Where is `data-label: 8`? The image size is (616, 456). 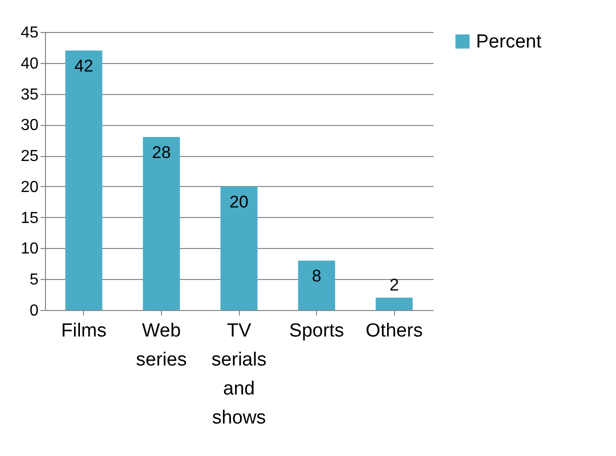 data-label: 8 is located at coordinates (317, 276).